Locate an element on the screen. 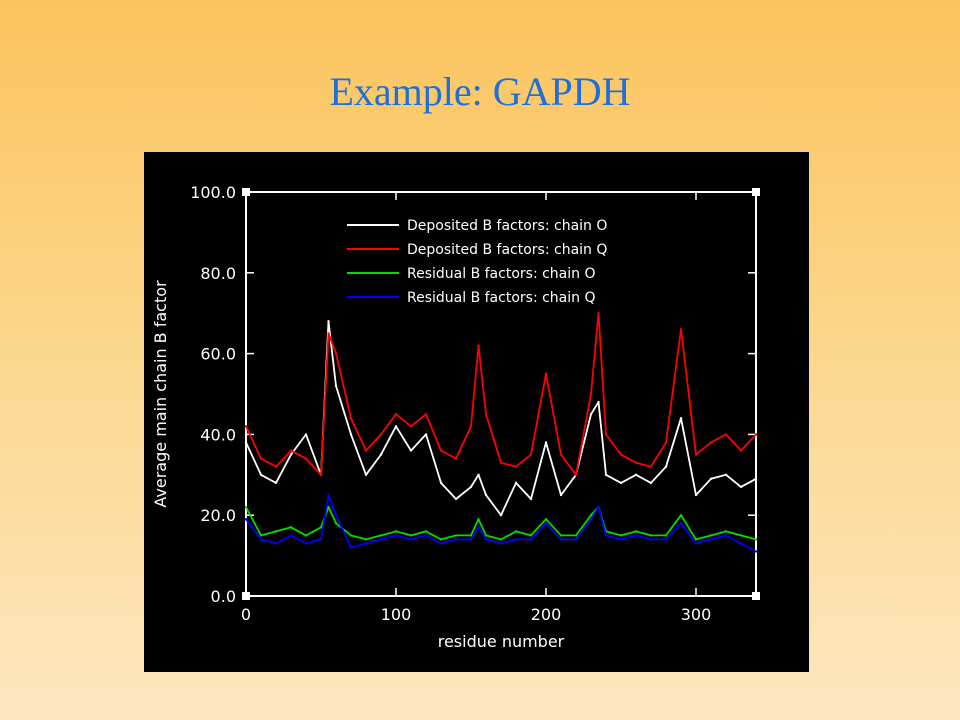 The width and height of the screenshot is (960, 720). y-tick-label: 20.0 is located at coordinates (218, 515).